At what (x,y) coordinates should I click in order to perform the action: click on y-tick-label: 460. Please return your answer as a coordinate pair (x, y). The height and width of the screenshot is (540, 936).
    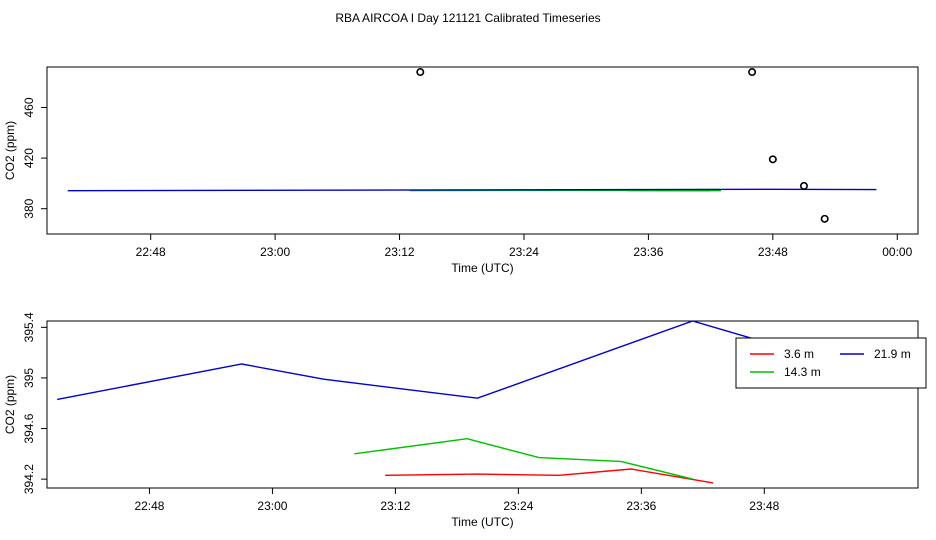
    Looking at the image, I should click on (29, 107).